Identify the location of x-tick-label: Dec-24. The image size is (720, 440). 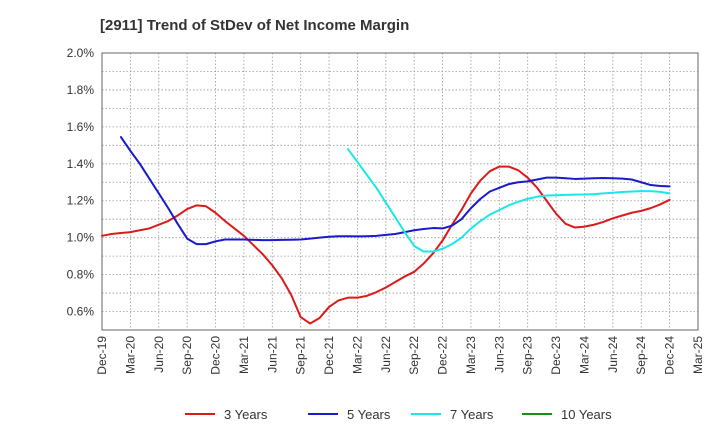
(670, 355).